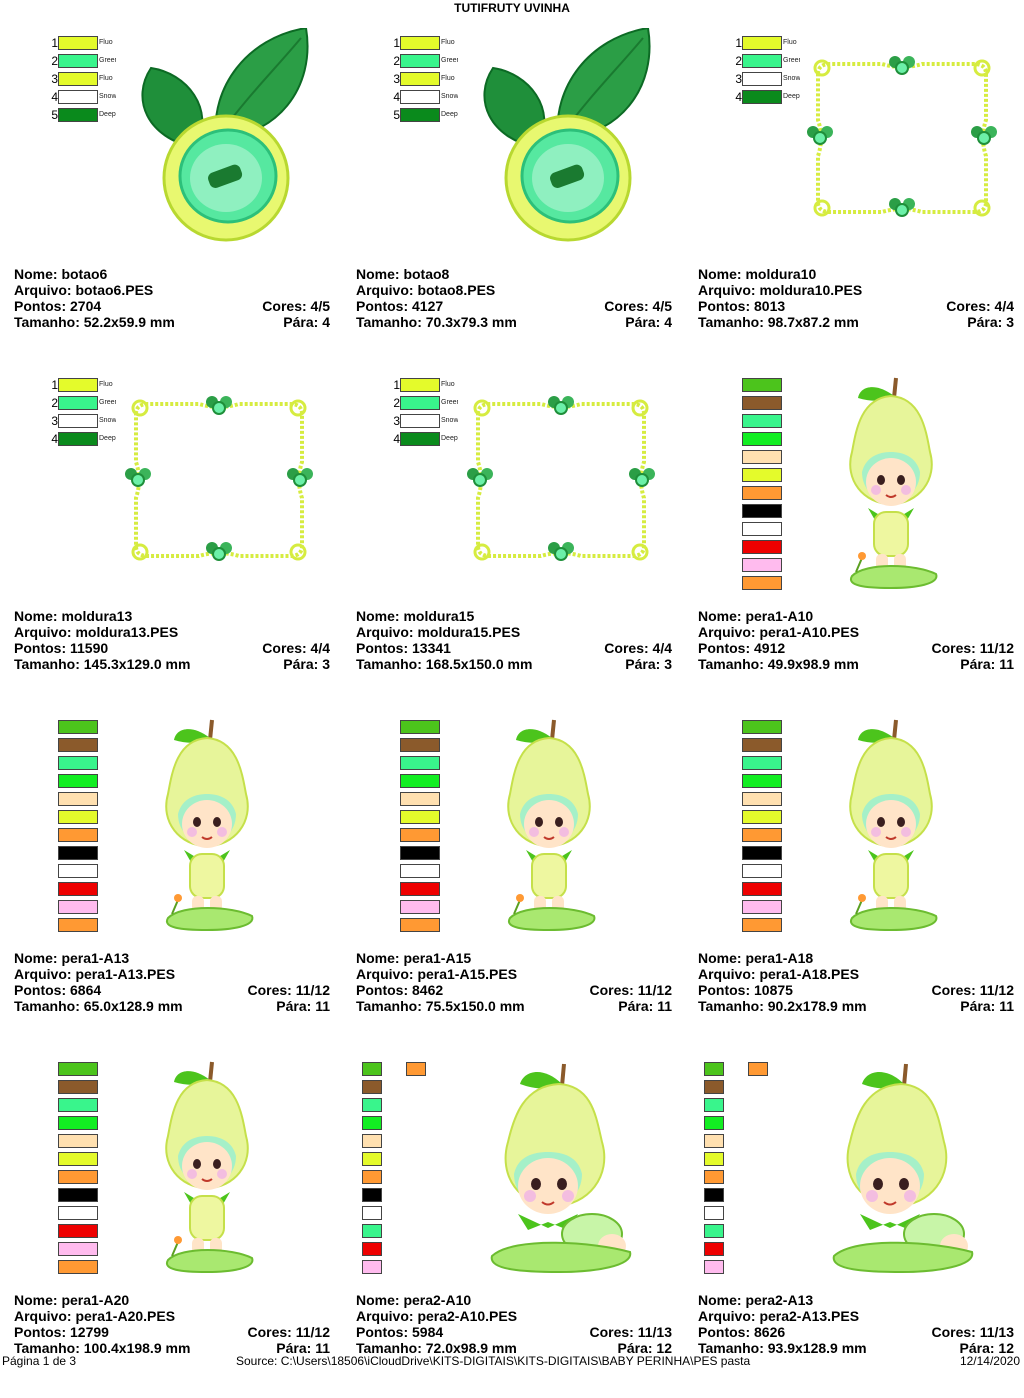 The height and width of the screenshot is (1398, 1024). I want to click on design-size: 49.9x98.9 mm, so click(813, 664).